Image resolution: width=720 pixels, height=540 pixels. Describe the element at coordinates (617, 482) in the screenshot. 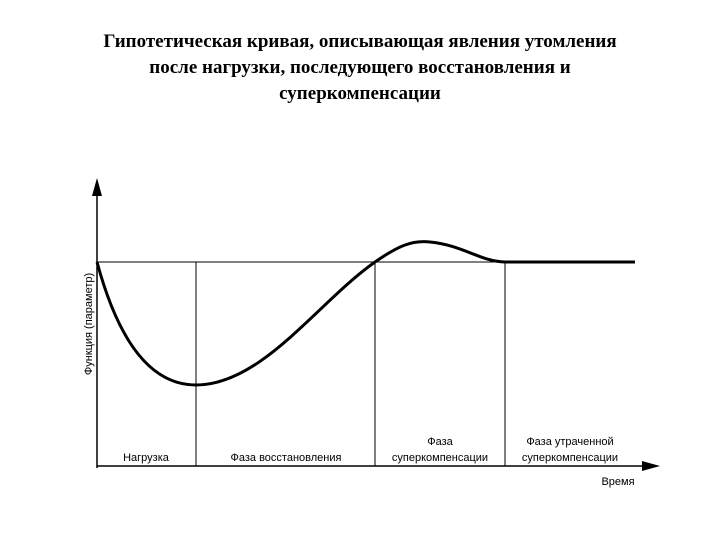

I see `x-axis-label: Время` at that location.